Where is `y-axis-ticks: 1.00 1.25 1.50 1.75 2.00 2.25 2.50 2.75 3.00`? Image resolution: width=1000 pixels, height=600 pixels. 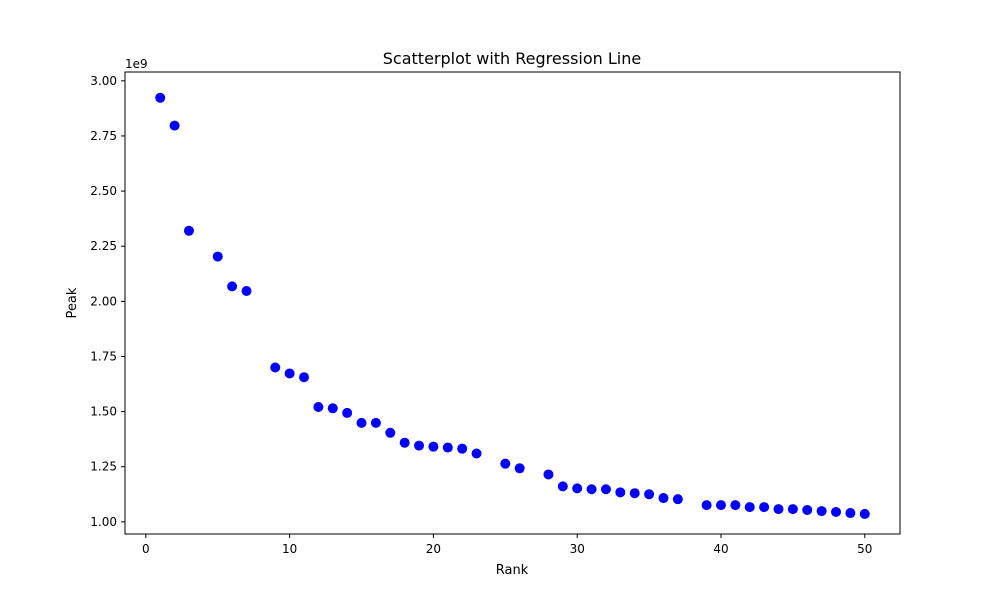 y-axis-ticks: 1.00 1.25 1.50 1.75 2.00 2.25 2.50 2.75 3.00 is located at coordinates (107, 301).